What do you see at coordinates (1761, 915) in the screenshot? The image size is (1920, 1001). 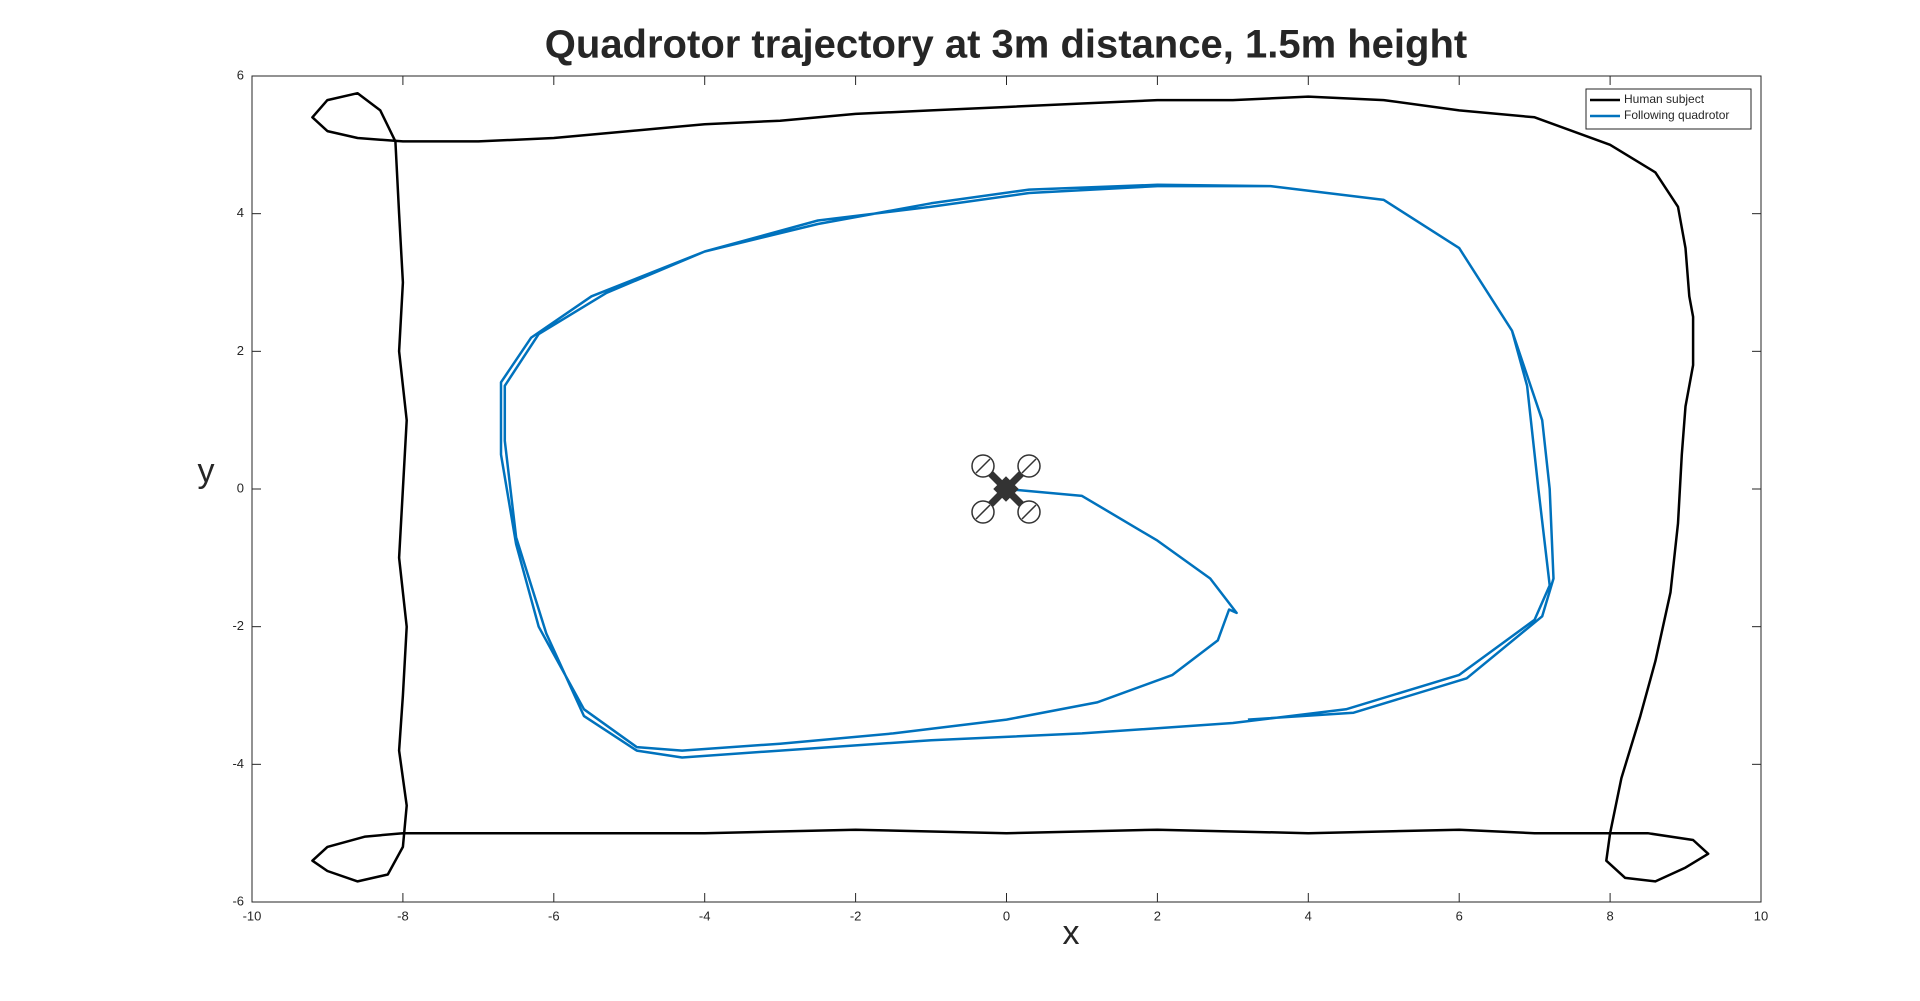 I see `x-tick-label: 10` at bounding box center [1761, 915].